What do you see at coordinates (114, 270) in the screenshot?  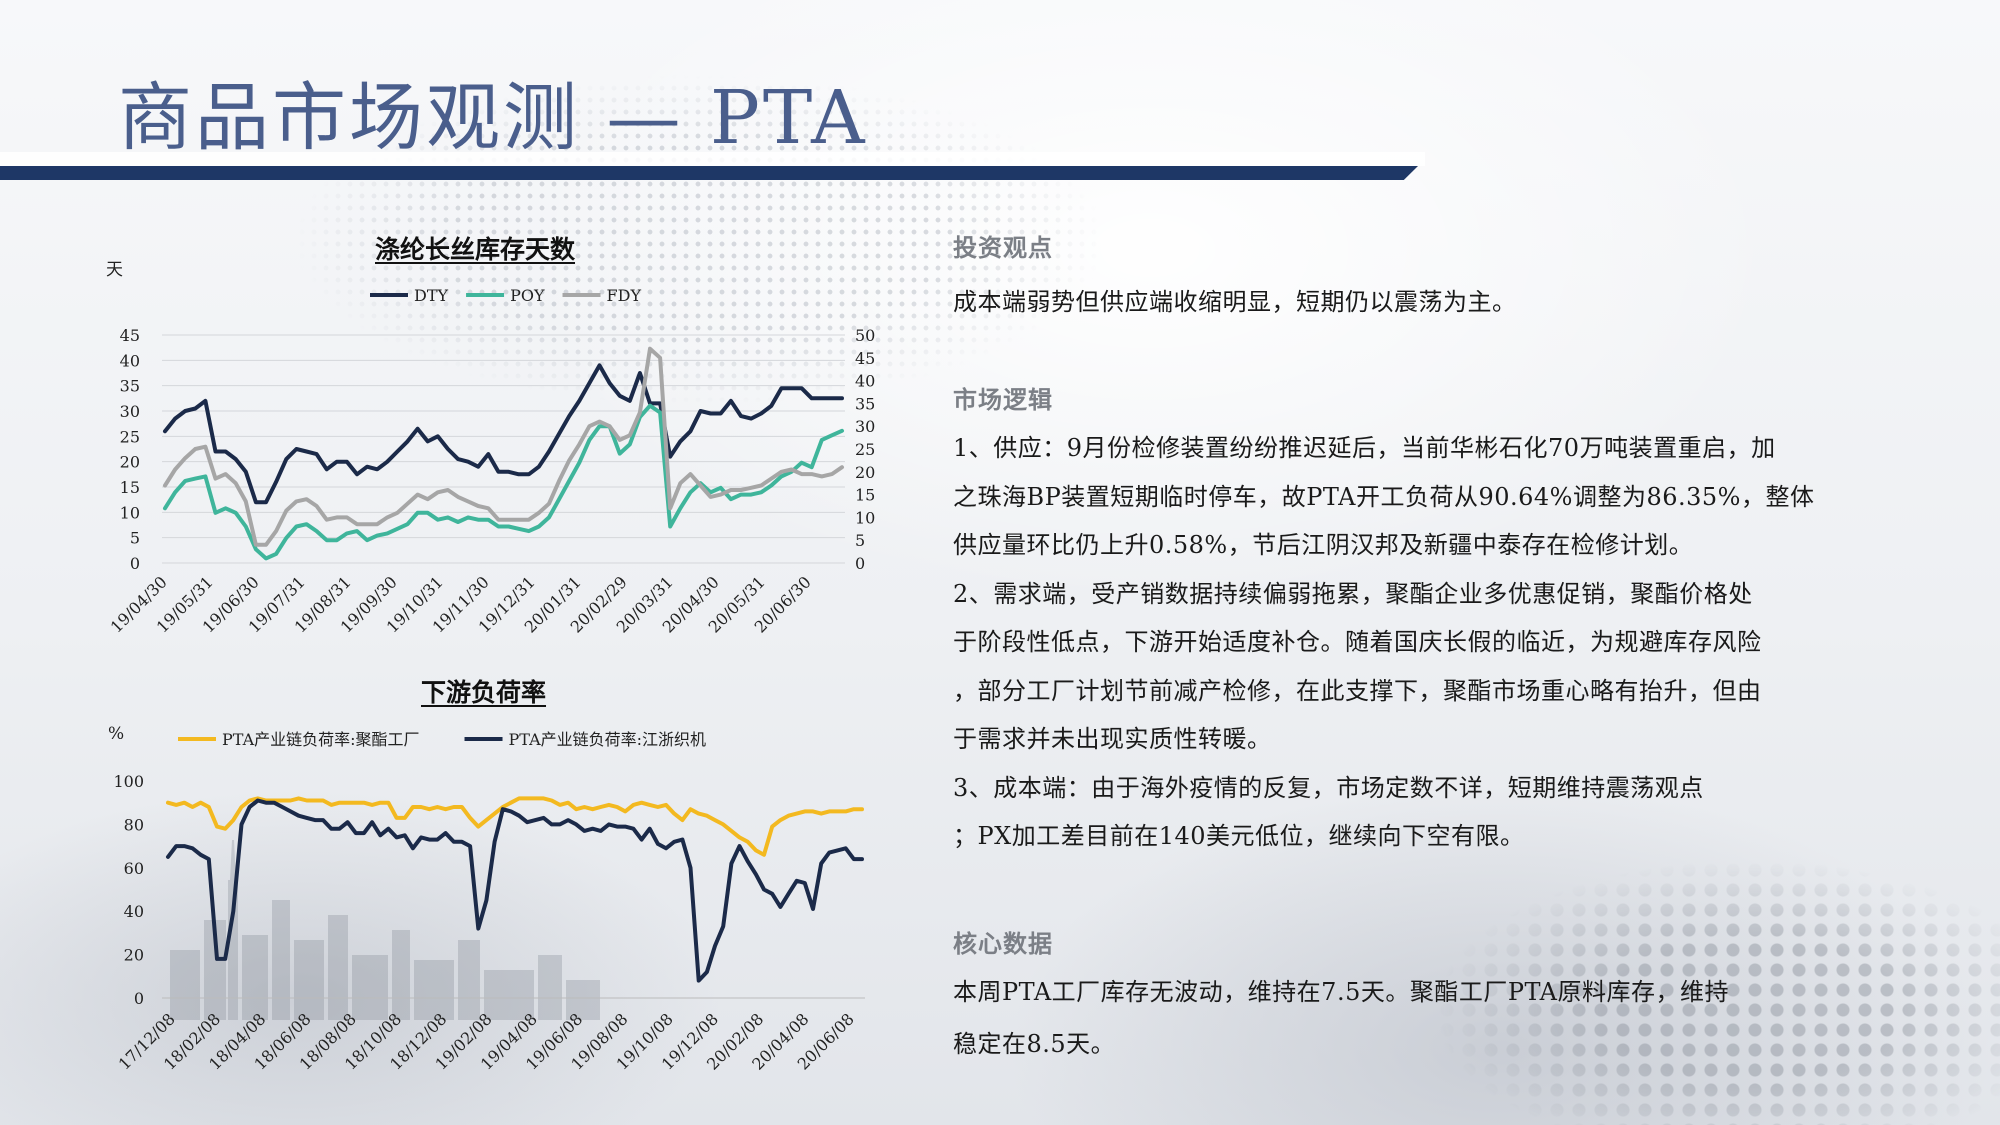 I see `y-axis-unit-label: 天` at bounding box center [114, 270].